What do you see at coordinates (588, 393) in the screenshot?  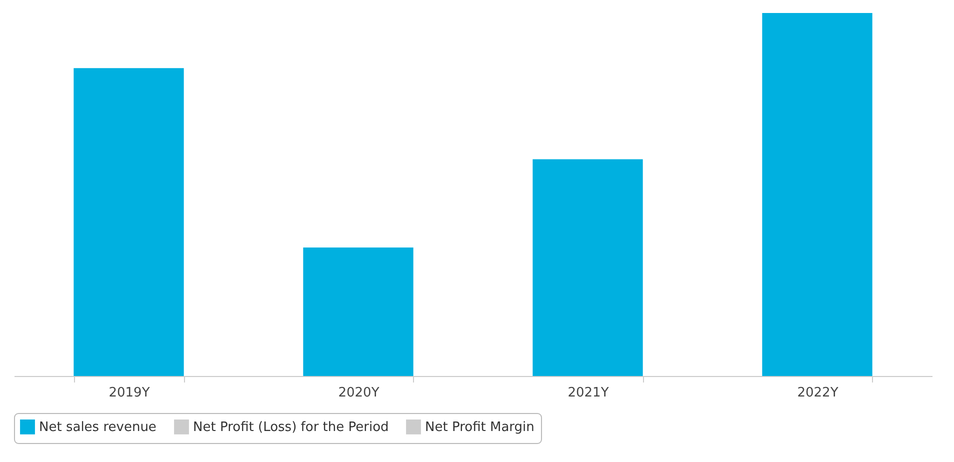 I see `x-tick-label: 2021Y` at bounding box center [588, 393].